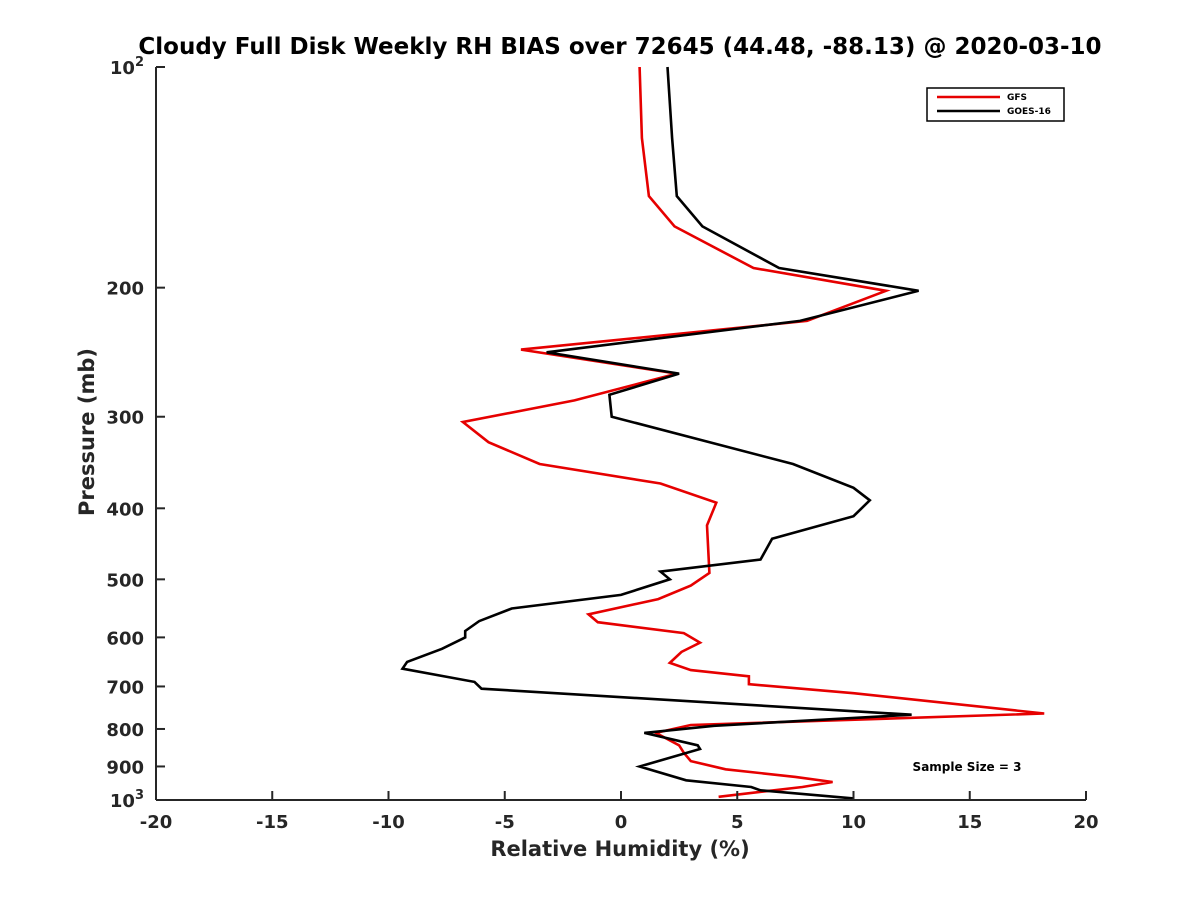  What do you see at coordinates (272, 822) in the screenshot?
I see `x-tick-label: -15` at bounding box center [272, 822].